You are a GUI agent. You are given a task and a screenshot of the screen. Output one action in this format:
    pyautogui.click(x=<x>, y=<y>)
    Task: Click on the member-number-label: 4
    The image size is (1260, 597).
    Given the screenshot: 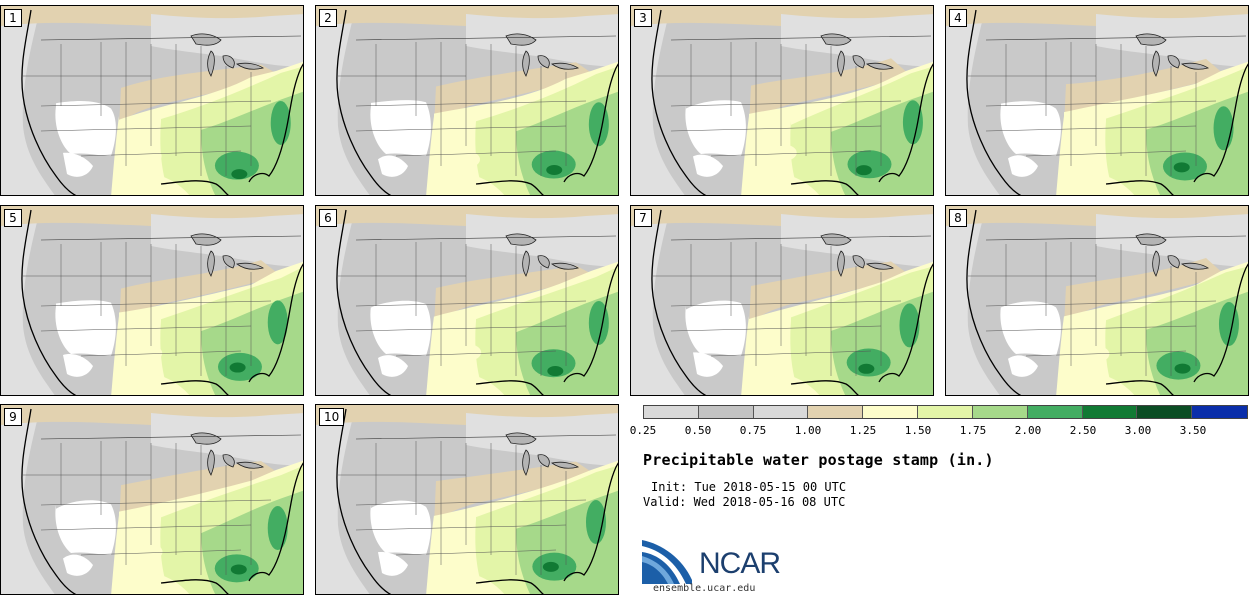 What is the action you would take?
    pyautogui.click(x=958, y=18)
    